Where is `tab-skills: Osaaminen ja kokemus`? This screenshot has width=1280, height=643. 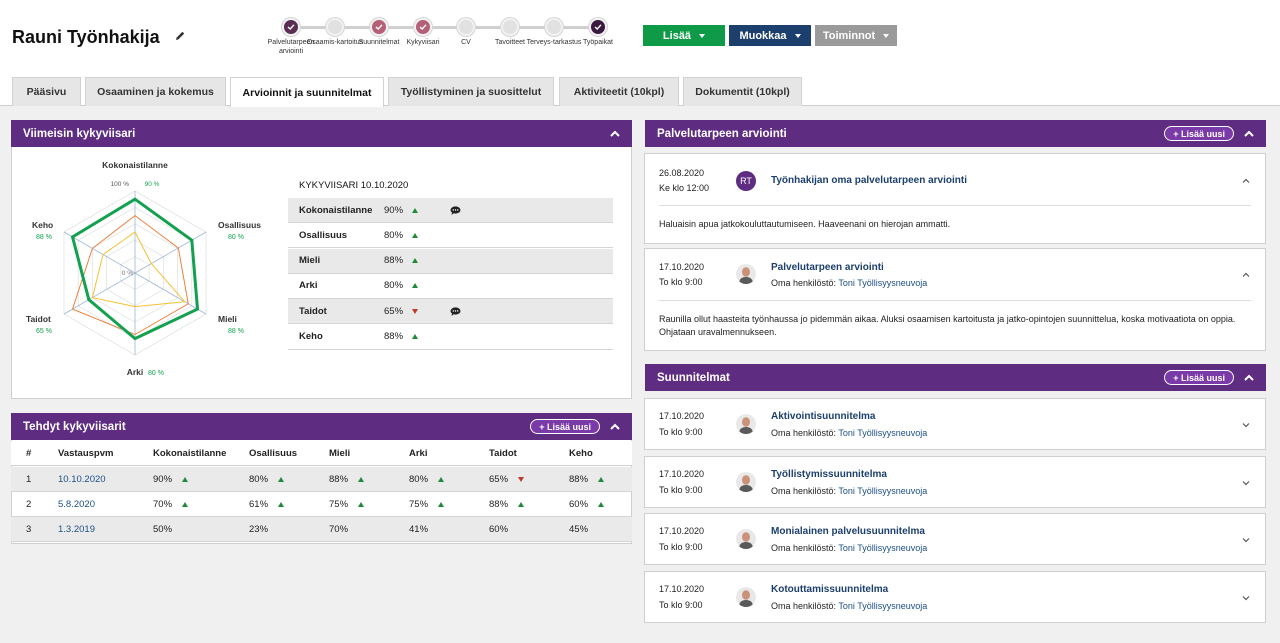 tab-skills: Osaaminen ja kokemus is located at coordinates (155, 91).